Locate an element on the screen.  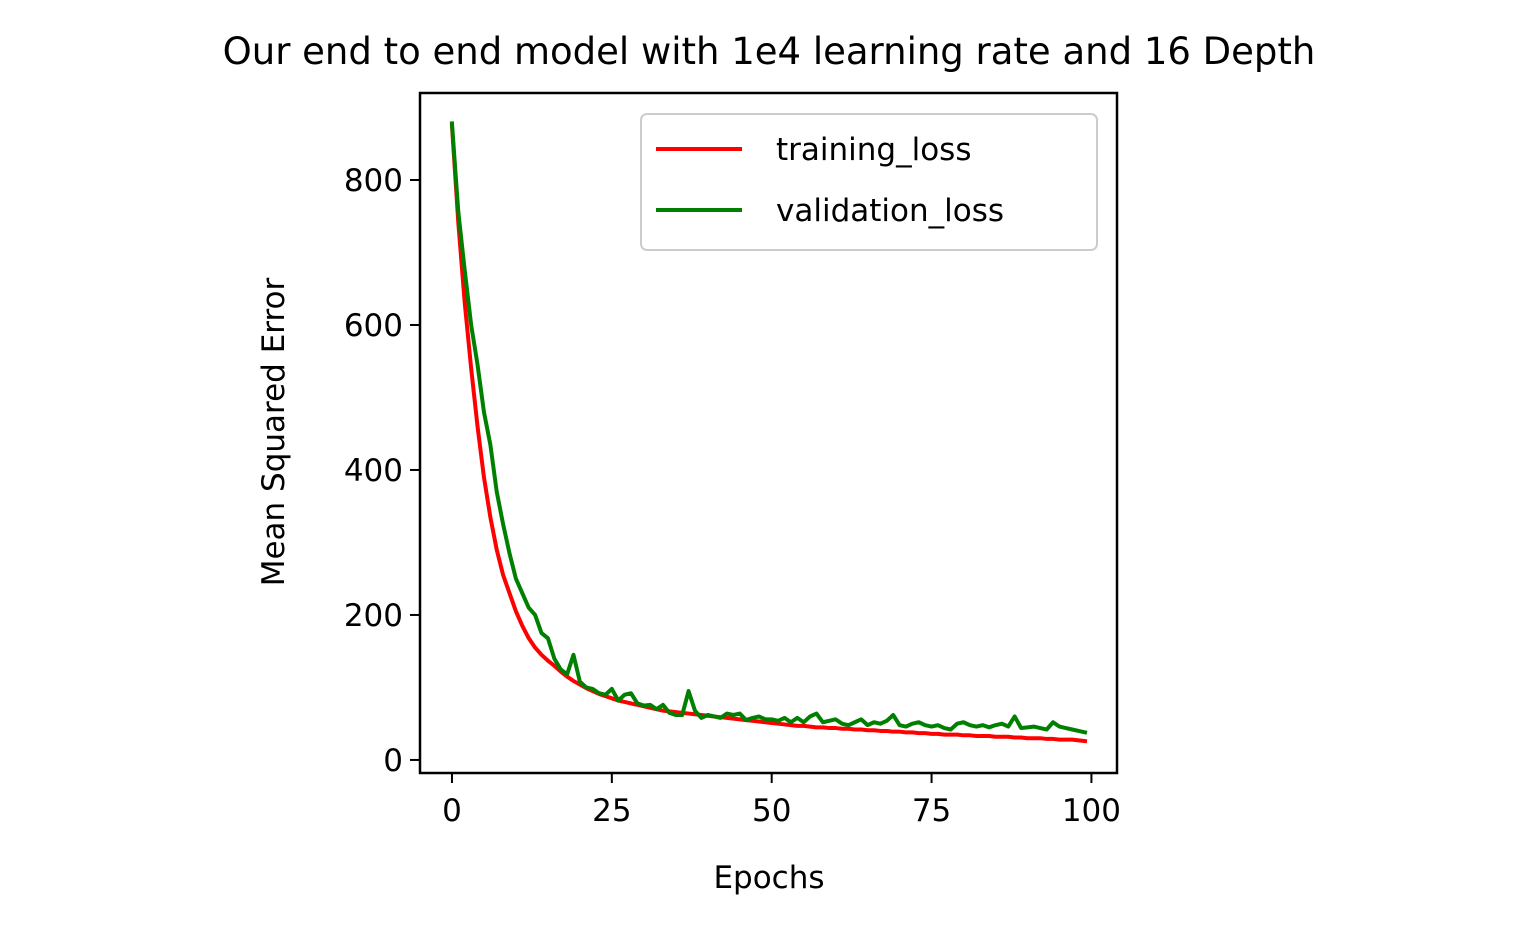
legend-box is located at coordinates (869, 182).